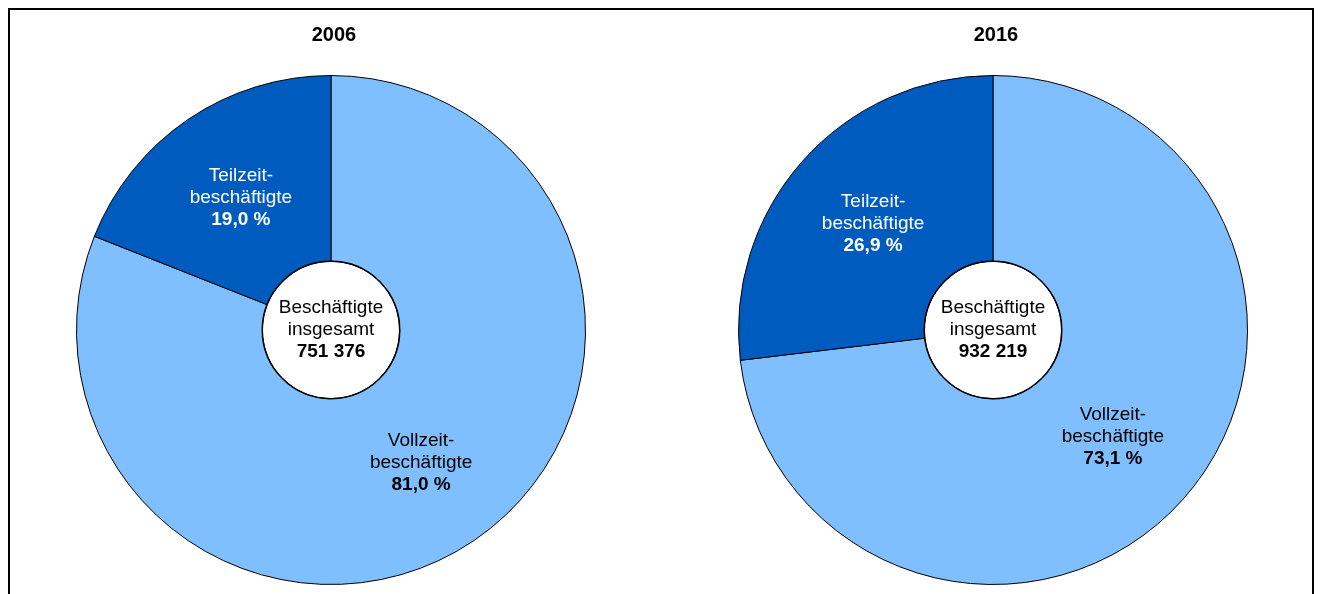 The height and width of the screenshot is (594, 1324). Describe the element at coordinates (331, 351) in the screenshot. I see `text: 751 376` at that location.